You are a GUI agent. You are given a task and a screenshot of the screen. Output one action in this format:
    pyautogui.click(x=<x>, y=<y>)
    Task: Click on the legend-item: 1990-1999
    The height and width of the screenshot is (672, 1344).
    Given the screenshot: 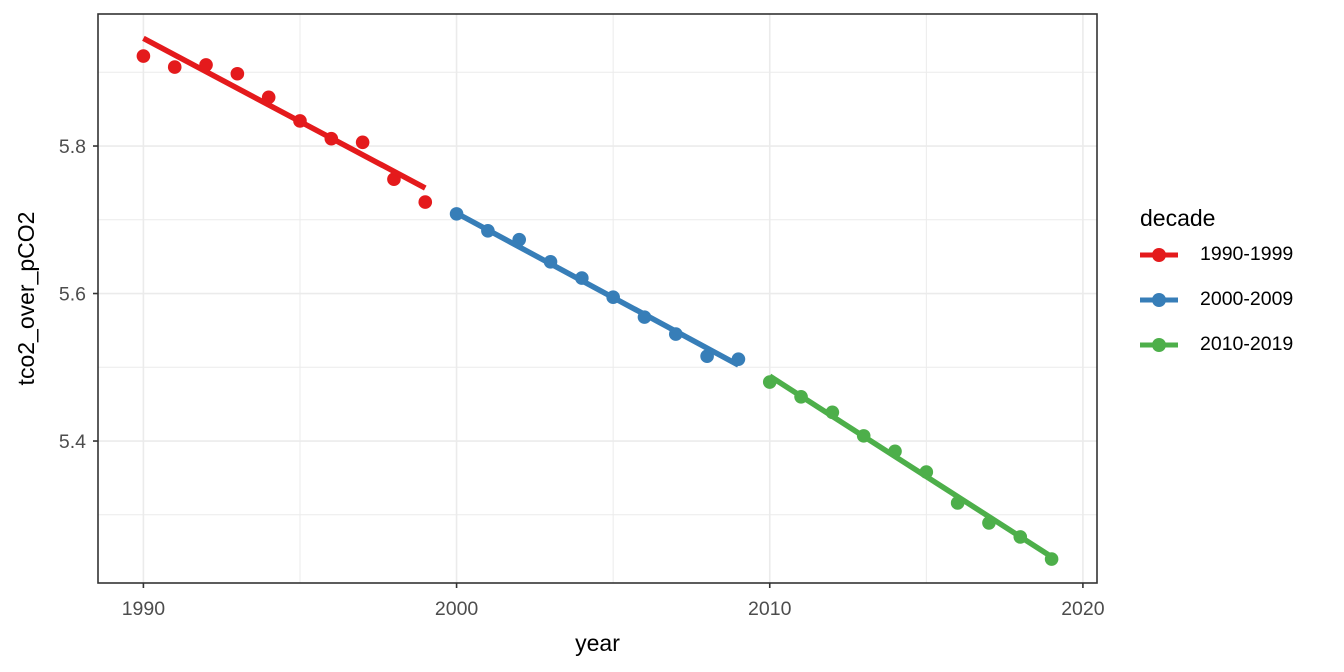 What is the action you would take?
    pyautogui.click(x=1216, y=254)
    